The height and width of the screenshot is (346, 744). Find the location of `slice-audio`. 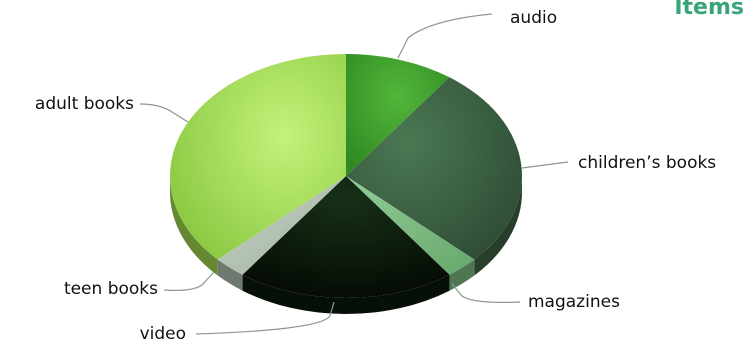

slice-audio is located at coordinates (398, 115).